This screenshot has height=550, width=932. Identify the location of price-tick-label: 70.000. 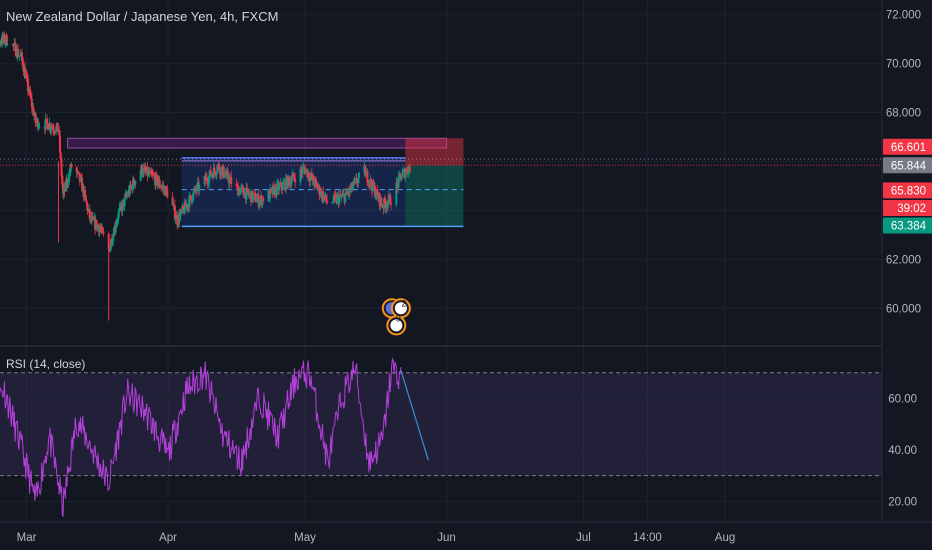
(903, 65).